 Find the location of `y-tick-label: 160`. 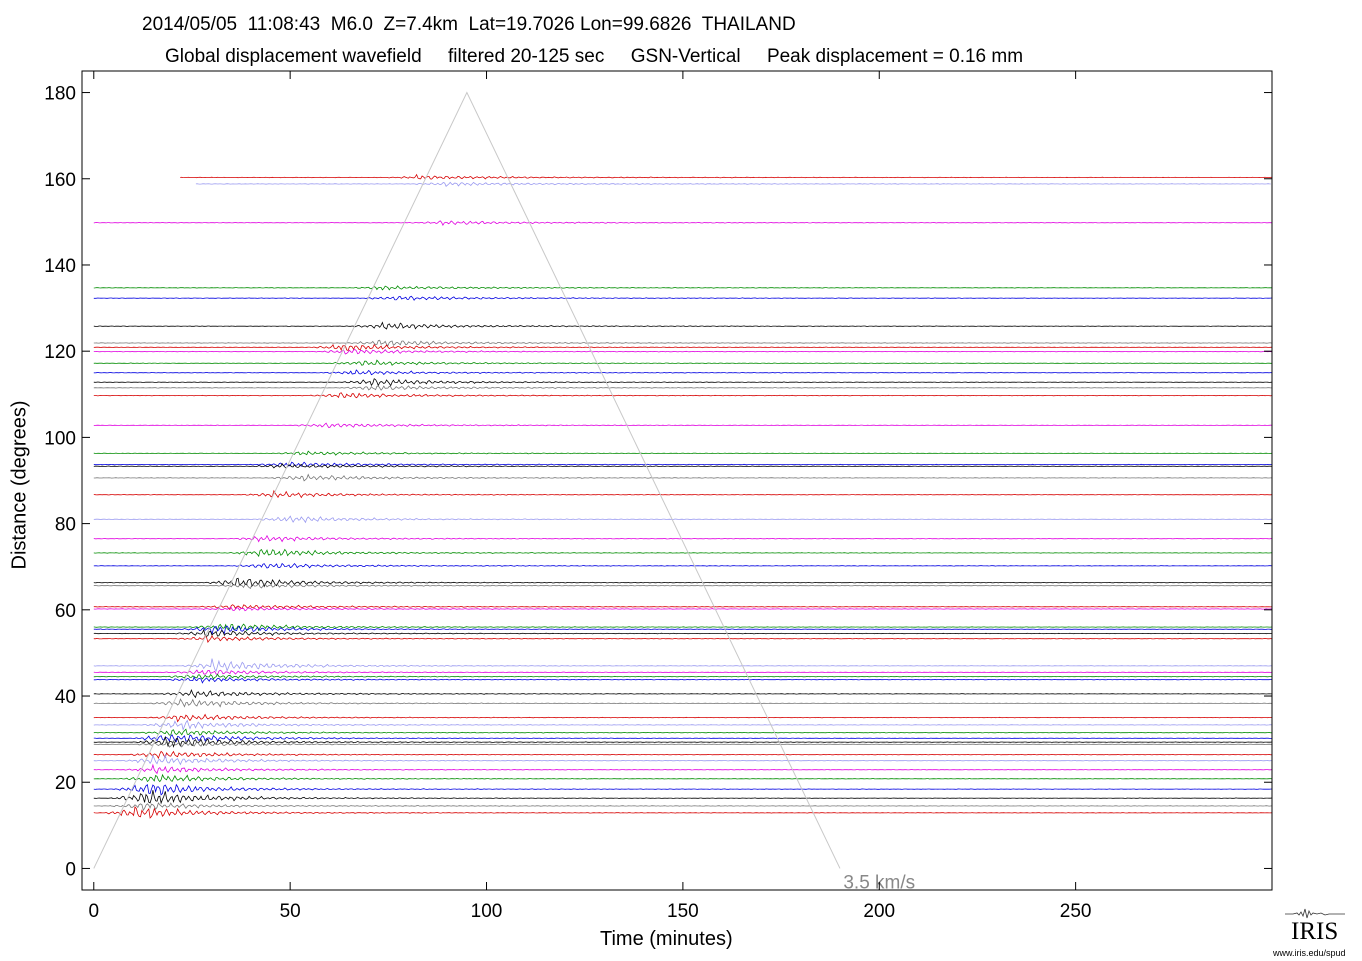

y-tick-label: 160 is located at coordinates (60, 180).